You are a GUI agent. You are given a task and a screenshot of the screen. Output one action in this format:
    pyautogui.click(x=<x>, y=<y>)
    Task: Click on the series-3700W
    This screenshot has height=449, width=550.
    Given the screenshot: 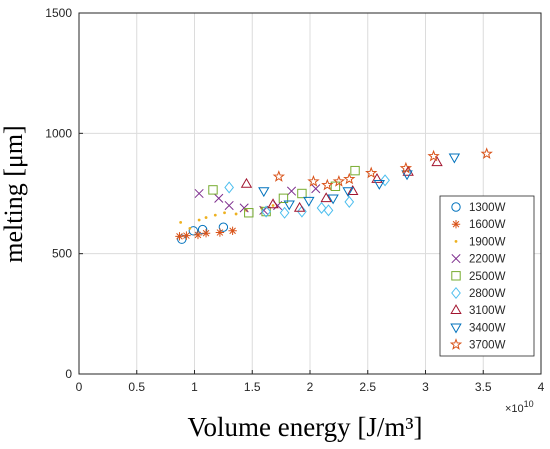 What is the action you would take?
    pyautogui.click(x=382, y=169)
    